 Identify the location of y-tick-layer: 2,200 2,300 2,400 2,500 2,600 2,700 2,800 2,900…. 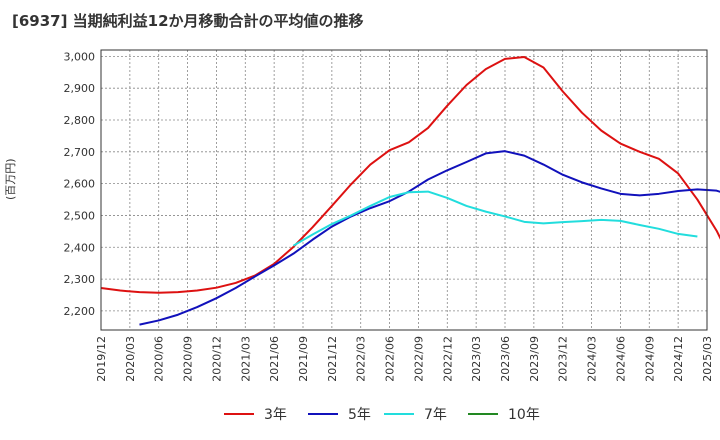
(80, 184).